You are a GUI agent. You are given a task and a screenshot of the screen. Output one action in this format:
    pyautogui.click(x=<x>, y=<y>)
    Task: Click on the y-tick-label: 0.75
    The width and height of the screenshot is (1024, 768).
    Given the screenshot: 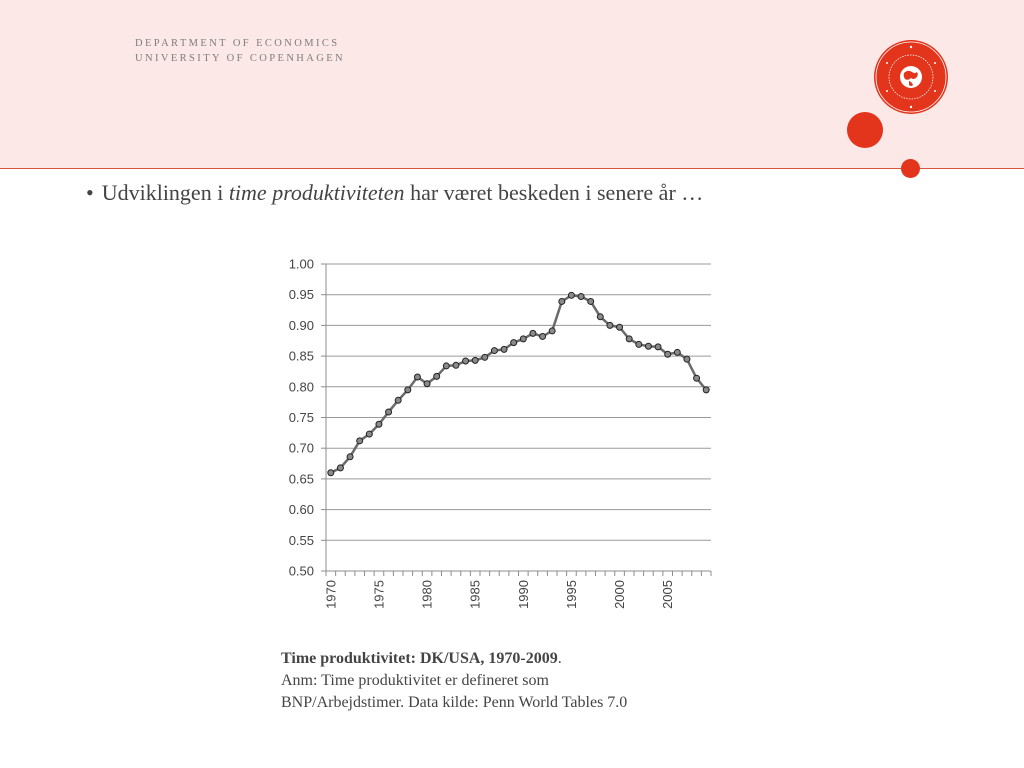 What is the action you would take?
    pyautogui.click(x=301, y=417)
    